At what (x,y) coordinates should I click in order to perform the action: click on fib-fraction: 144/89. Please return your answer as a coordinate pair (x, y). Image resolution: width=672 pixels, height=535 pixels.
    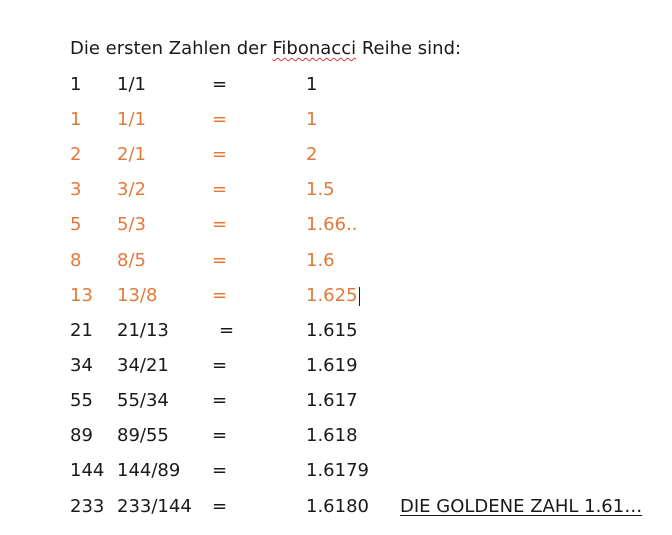
    Looking at the image, I should click on (149, 470).